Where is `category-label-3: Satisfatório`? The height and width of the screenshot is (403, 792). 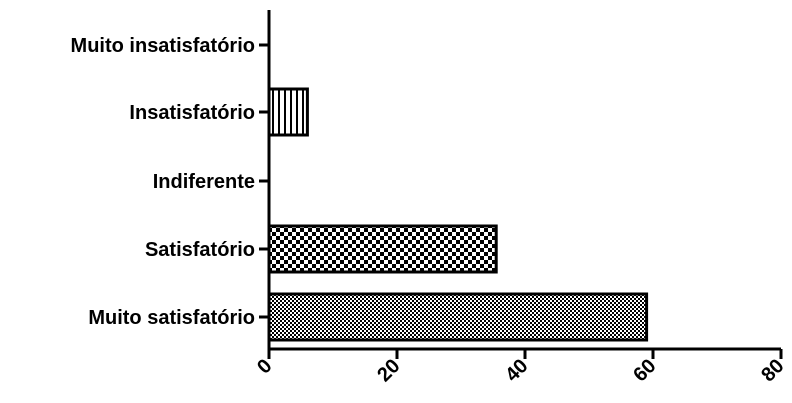
category-label-3: Satisfatório is located at coordinates (200, 250).